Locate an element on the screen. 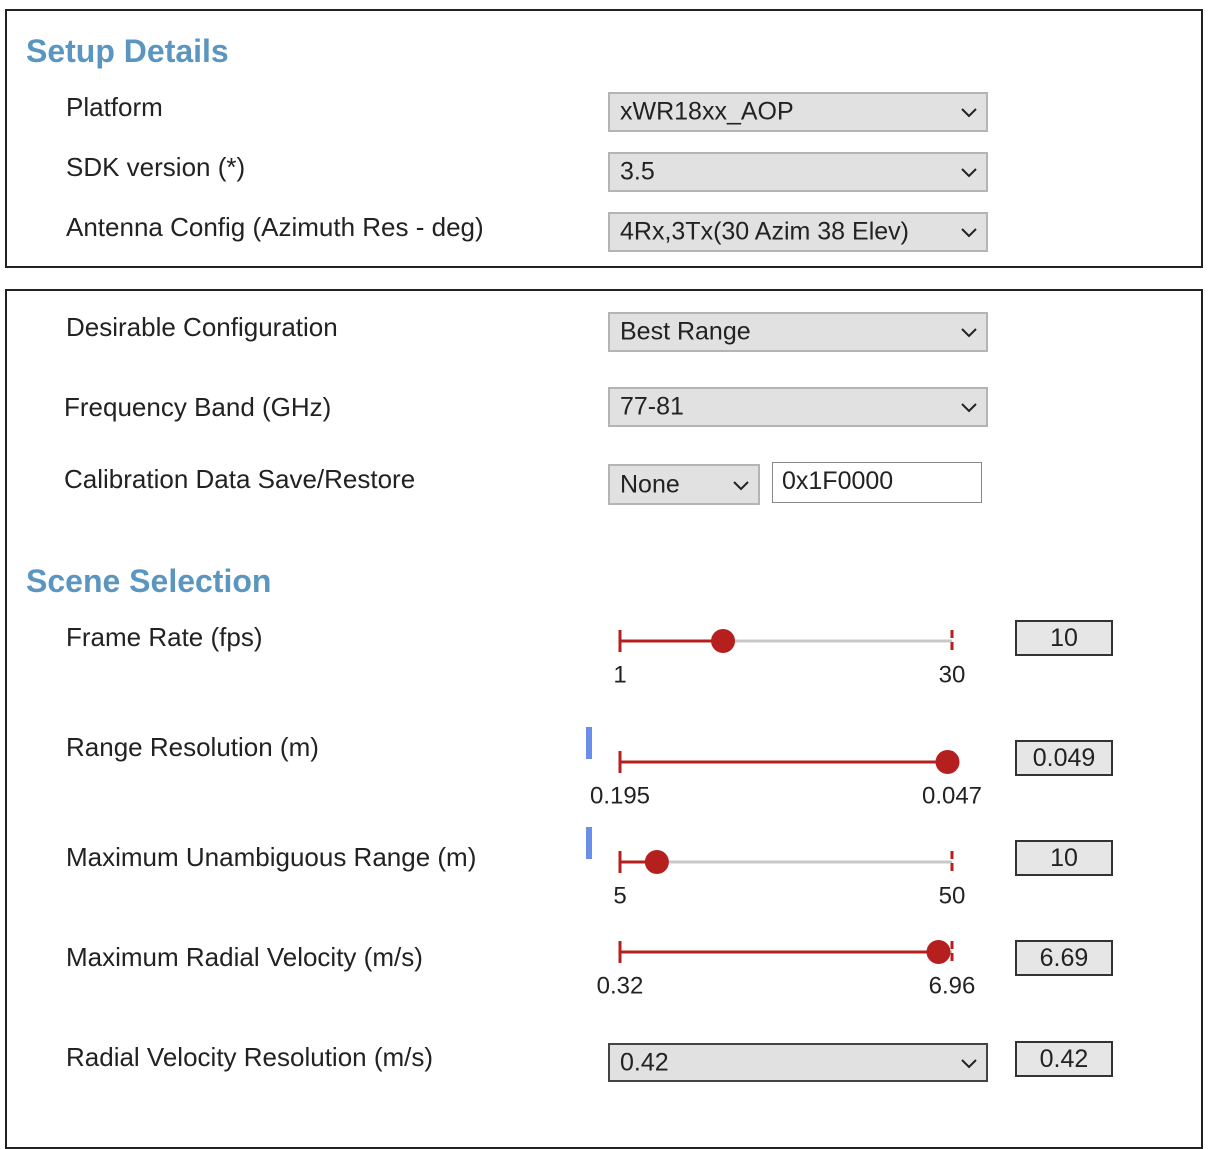 The image size is (1210, 1149). field-label: Frame Rate (fps) is located at coordinates (164, 637).